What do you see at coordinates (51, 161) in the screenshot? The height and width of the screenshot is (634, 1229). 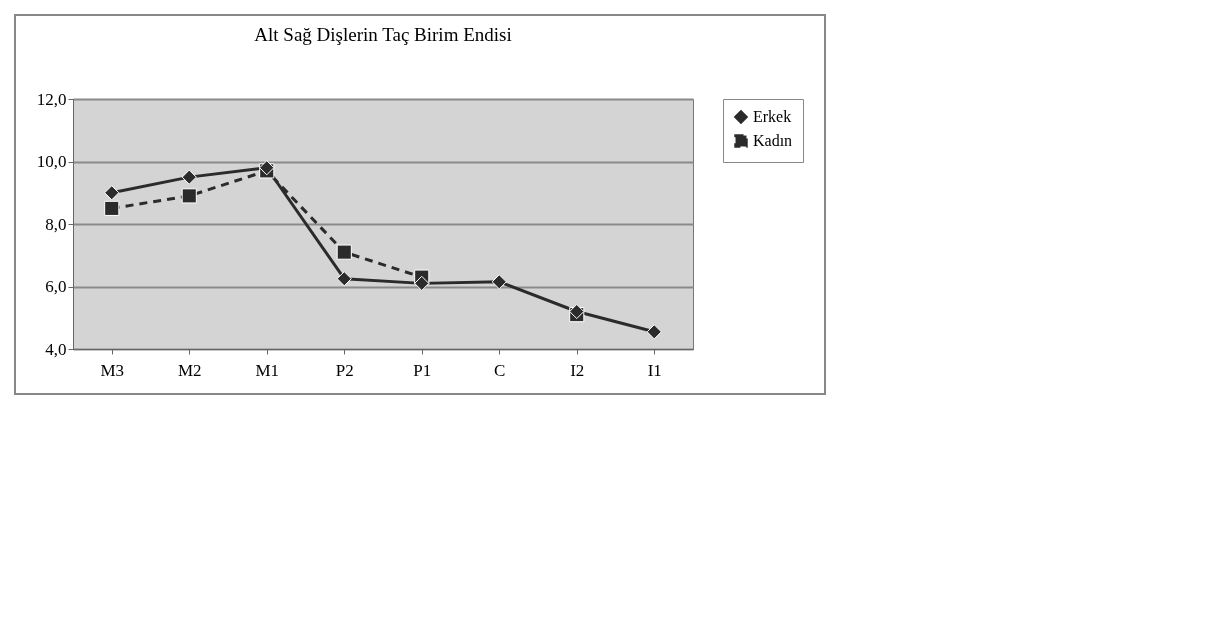 I see `y-tick-label: 10,0` at bounding box center [51, 161].